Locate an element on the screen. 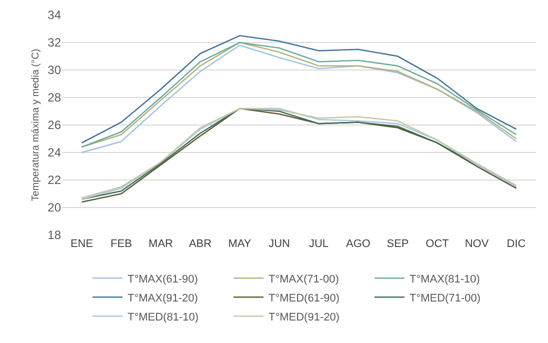 This screenshot has height=343, width=548. legend-label: T°MED(91-20) is located at coordinates (304, 317).